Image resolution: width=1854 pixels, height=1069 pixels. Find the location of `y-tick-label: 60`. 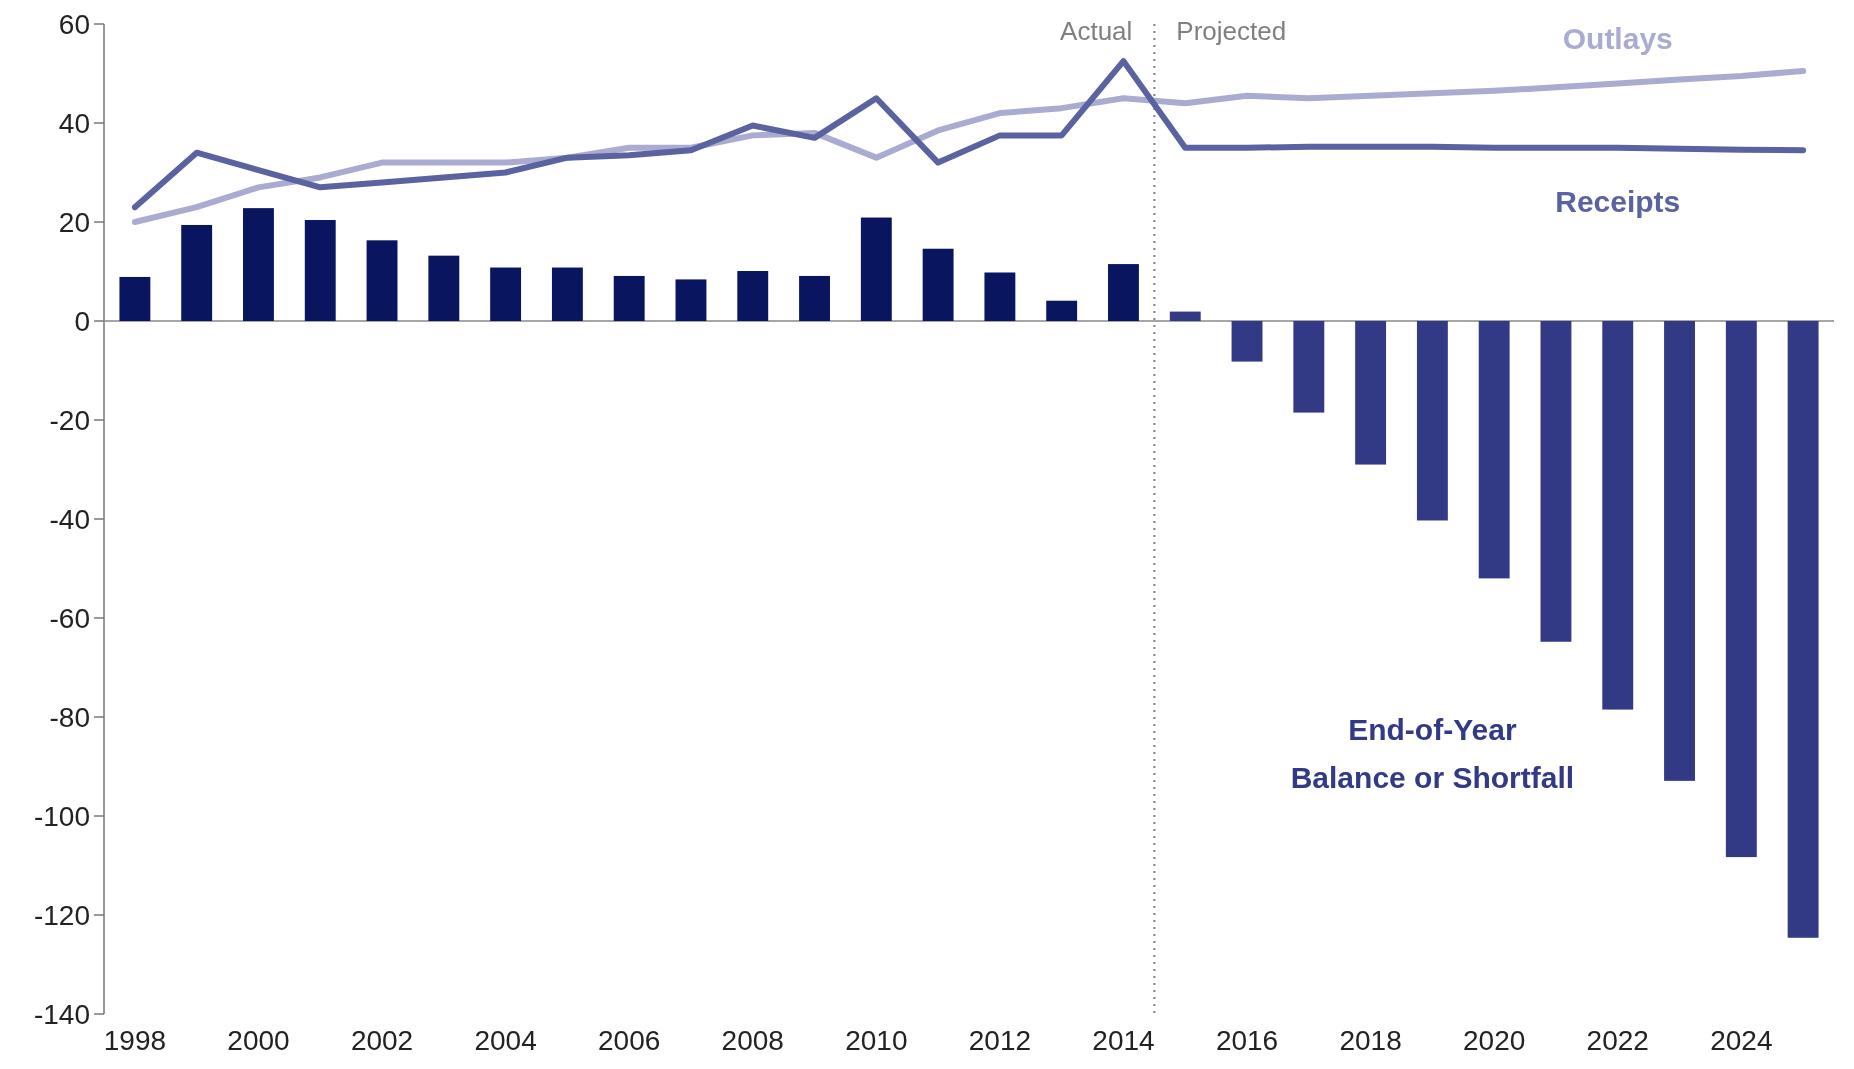

y-tick-label: 60 is located at coordinates (74, 24).